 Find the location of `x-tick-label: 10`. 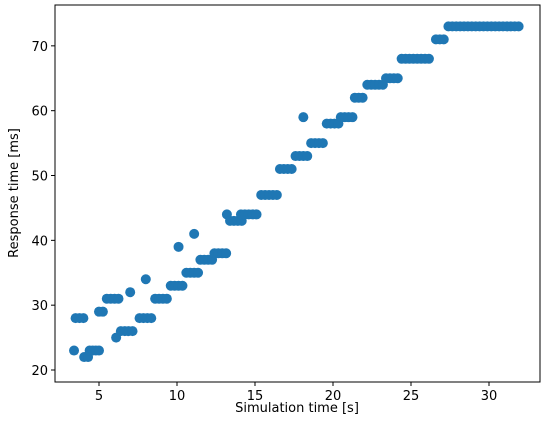

x-tick-label: 10 is located at coordinates (177, 396).